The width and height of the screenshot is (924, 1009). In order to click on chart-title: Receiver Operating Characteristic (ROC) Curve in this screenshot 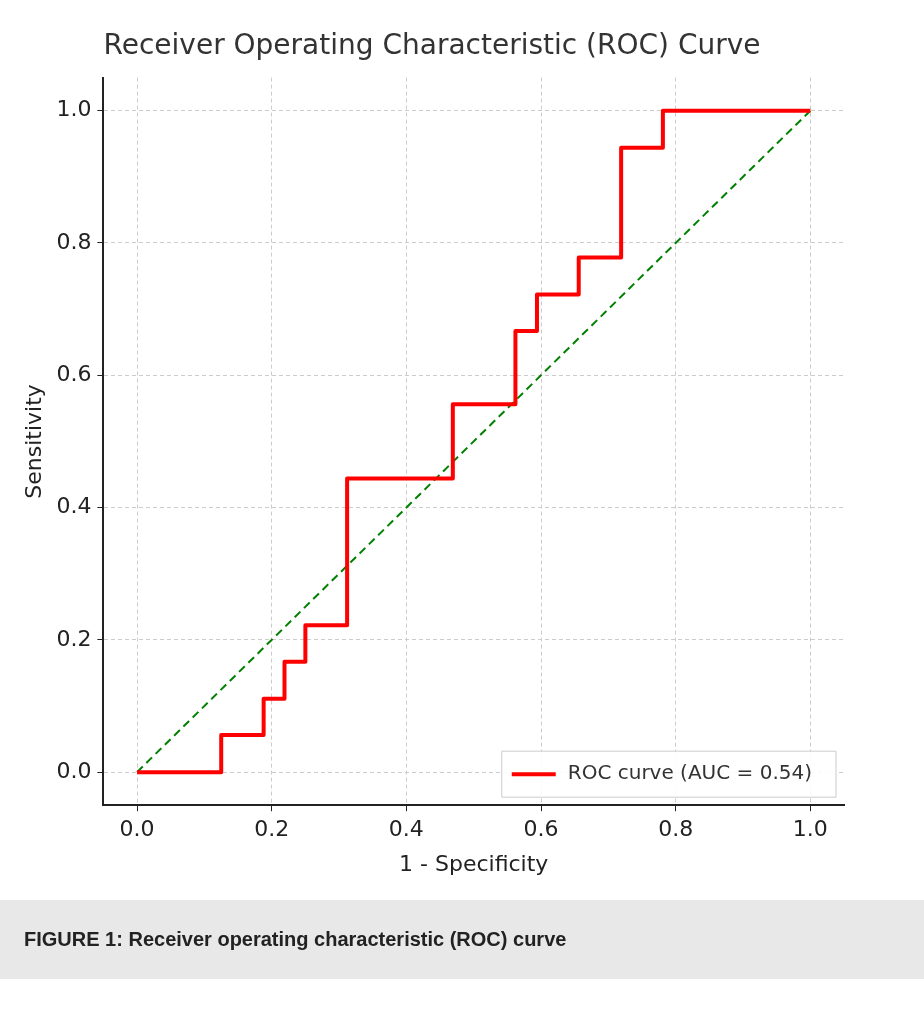, I will do `click(432, 45)`.